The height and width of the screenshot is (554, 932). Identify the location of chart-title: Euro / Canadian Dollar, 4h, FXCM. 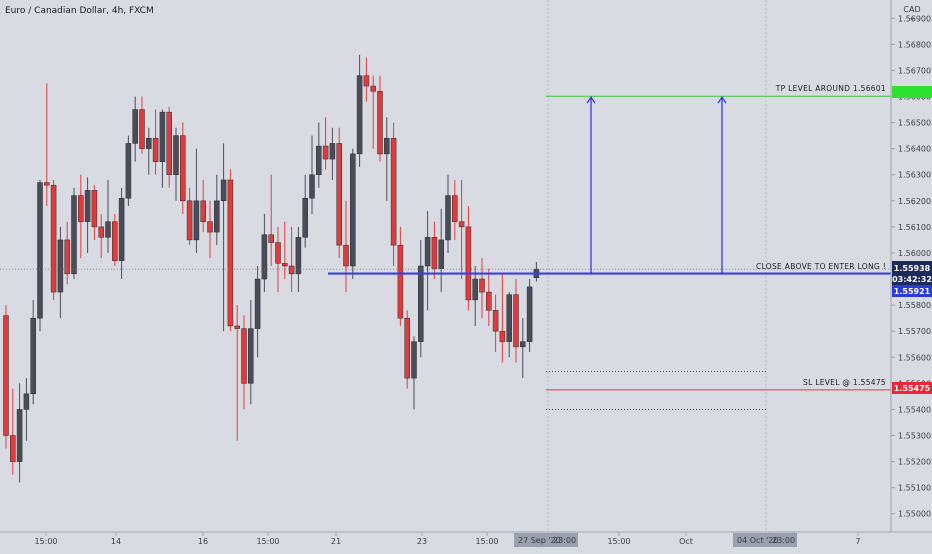
(79, 11).